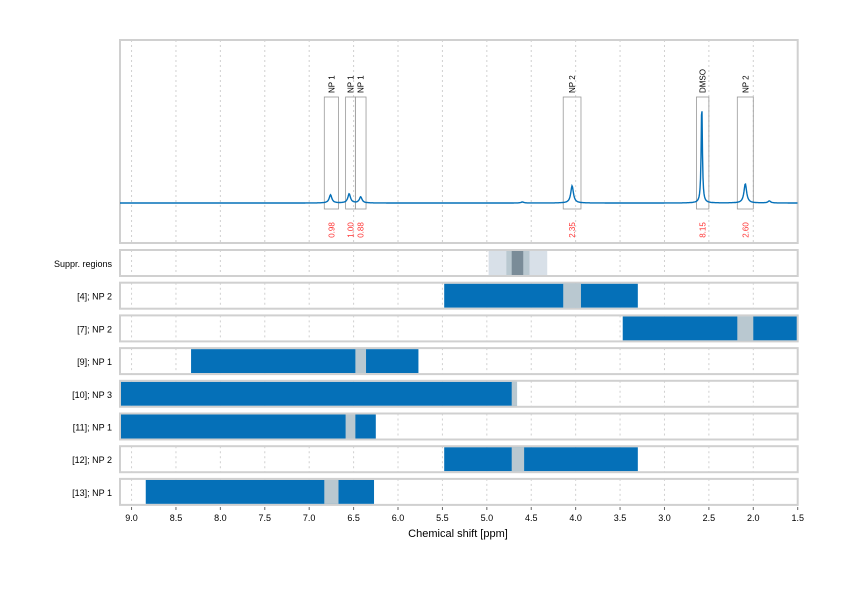  I want to click on row-label: [12]; NP 2, so click(92, 460).